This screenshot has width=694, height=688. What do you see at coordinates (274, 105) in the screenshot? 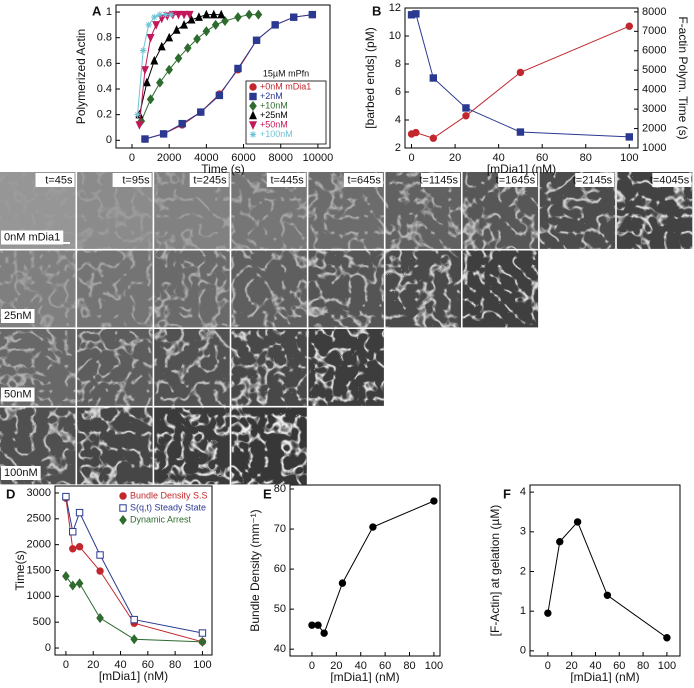
I see `legend-label: +10nM` at bounding box center [274, 105].